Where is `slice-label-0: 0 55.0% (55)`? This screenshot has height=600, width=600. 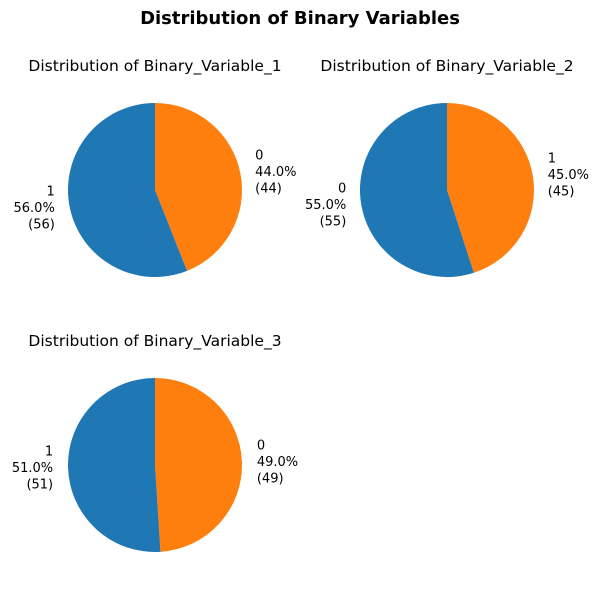
slice-label-0: 0 55.0% (55) is located at coordinates (325, 206).